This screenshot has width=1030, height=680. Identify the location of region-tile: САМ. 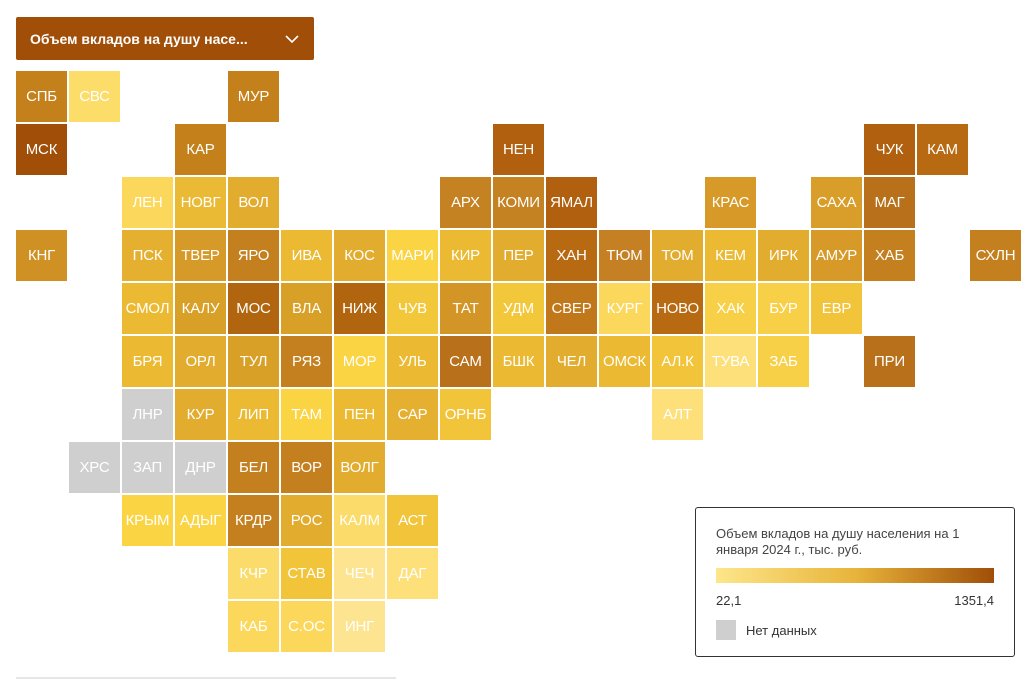
(465, 361).